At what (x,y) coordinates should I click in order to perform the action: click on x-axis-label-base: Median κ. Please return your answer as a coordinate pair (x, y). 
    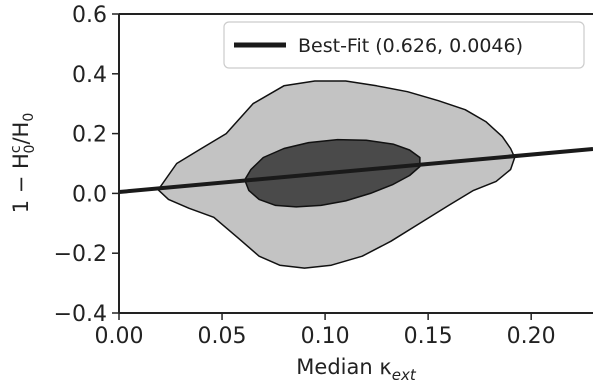
    Looking at the image, I should click on (343, 367).